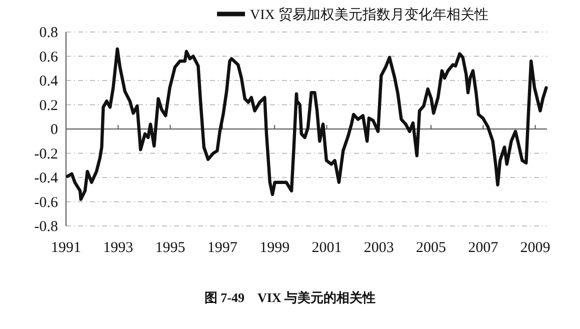 The height and width of the screenshot is (329, 580). What do you see at coordinates (46, 202) in the screenshot?
I see `y-tick-label: -0.6` at bounding box center [46, 202].